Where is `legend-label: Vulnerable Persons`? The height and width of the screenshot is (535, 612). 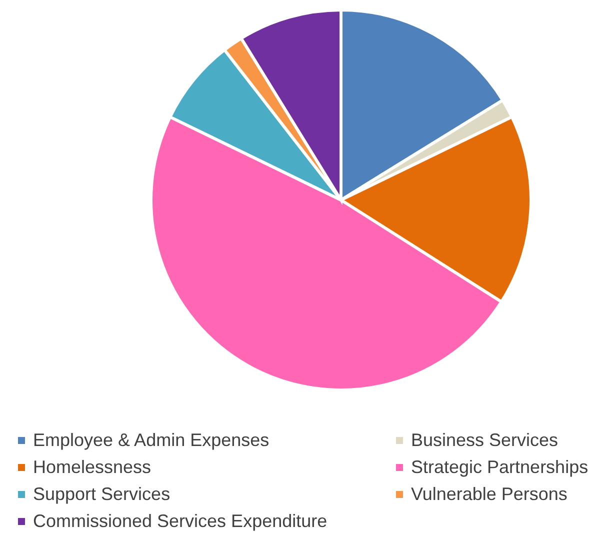 legend-label: Vulnerable Persons is located at coordinates (489, 494).